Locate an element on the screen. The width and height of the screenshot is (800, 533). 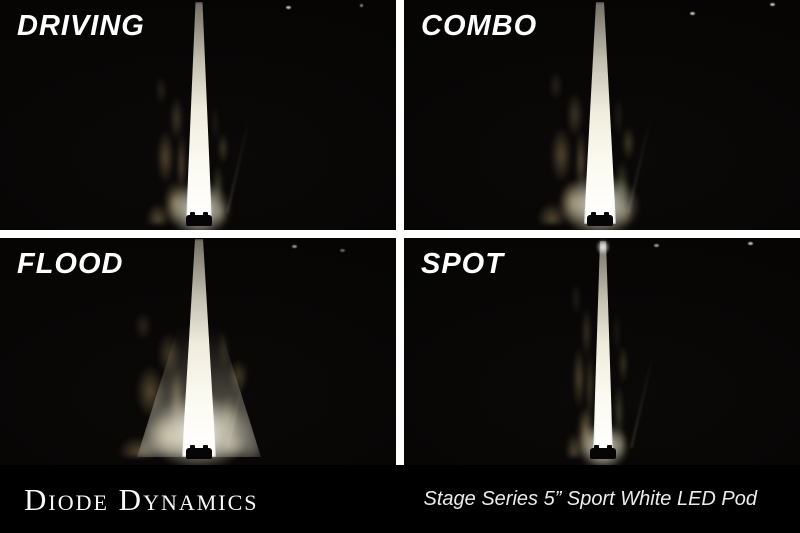
brand-logo: Diode Dynamics is located at coordinates (141, 499).